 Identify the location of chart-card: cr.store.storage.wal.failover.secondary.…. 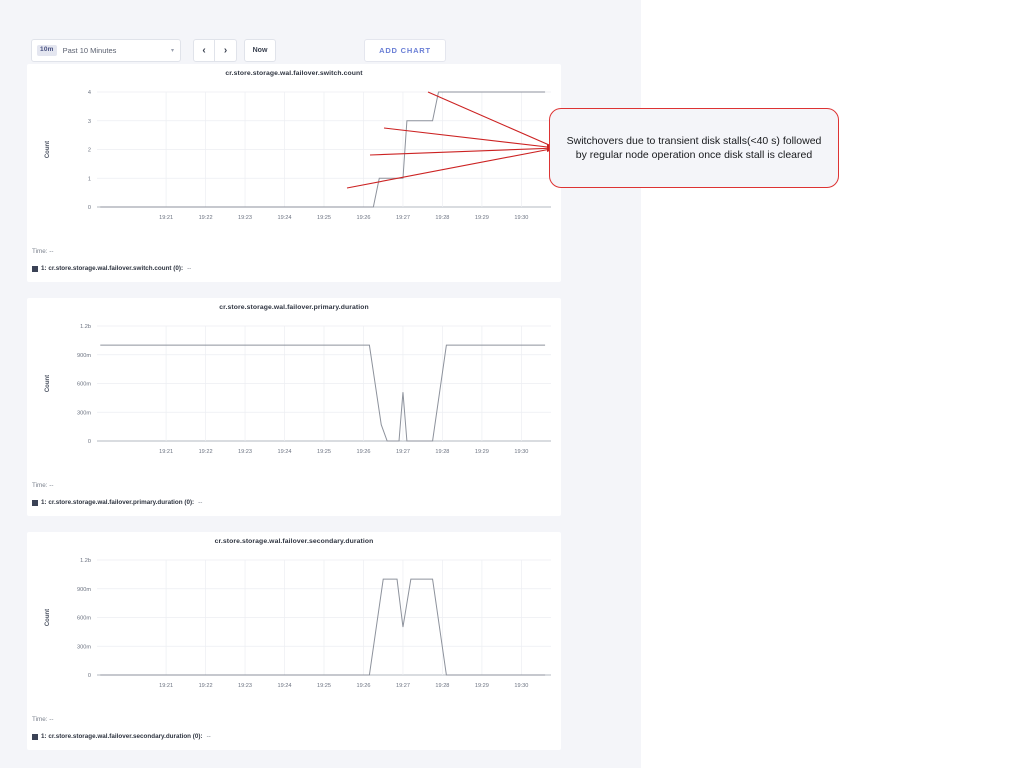
(294, 641).